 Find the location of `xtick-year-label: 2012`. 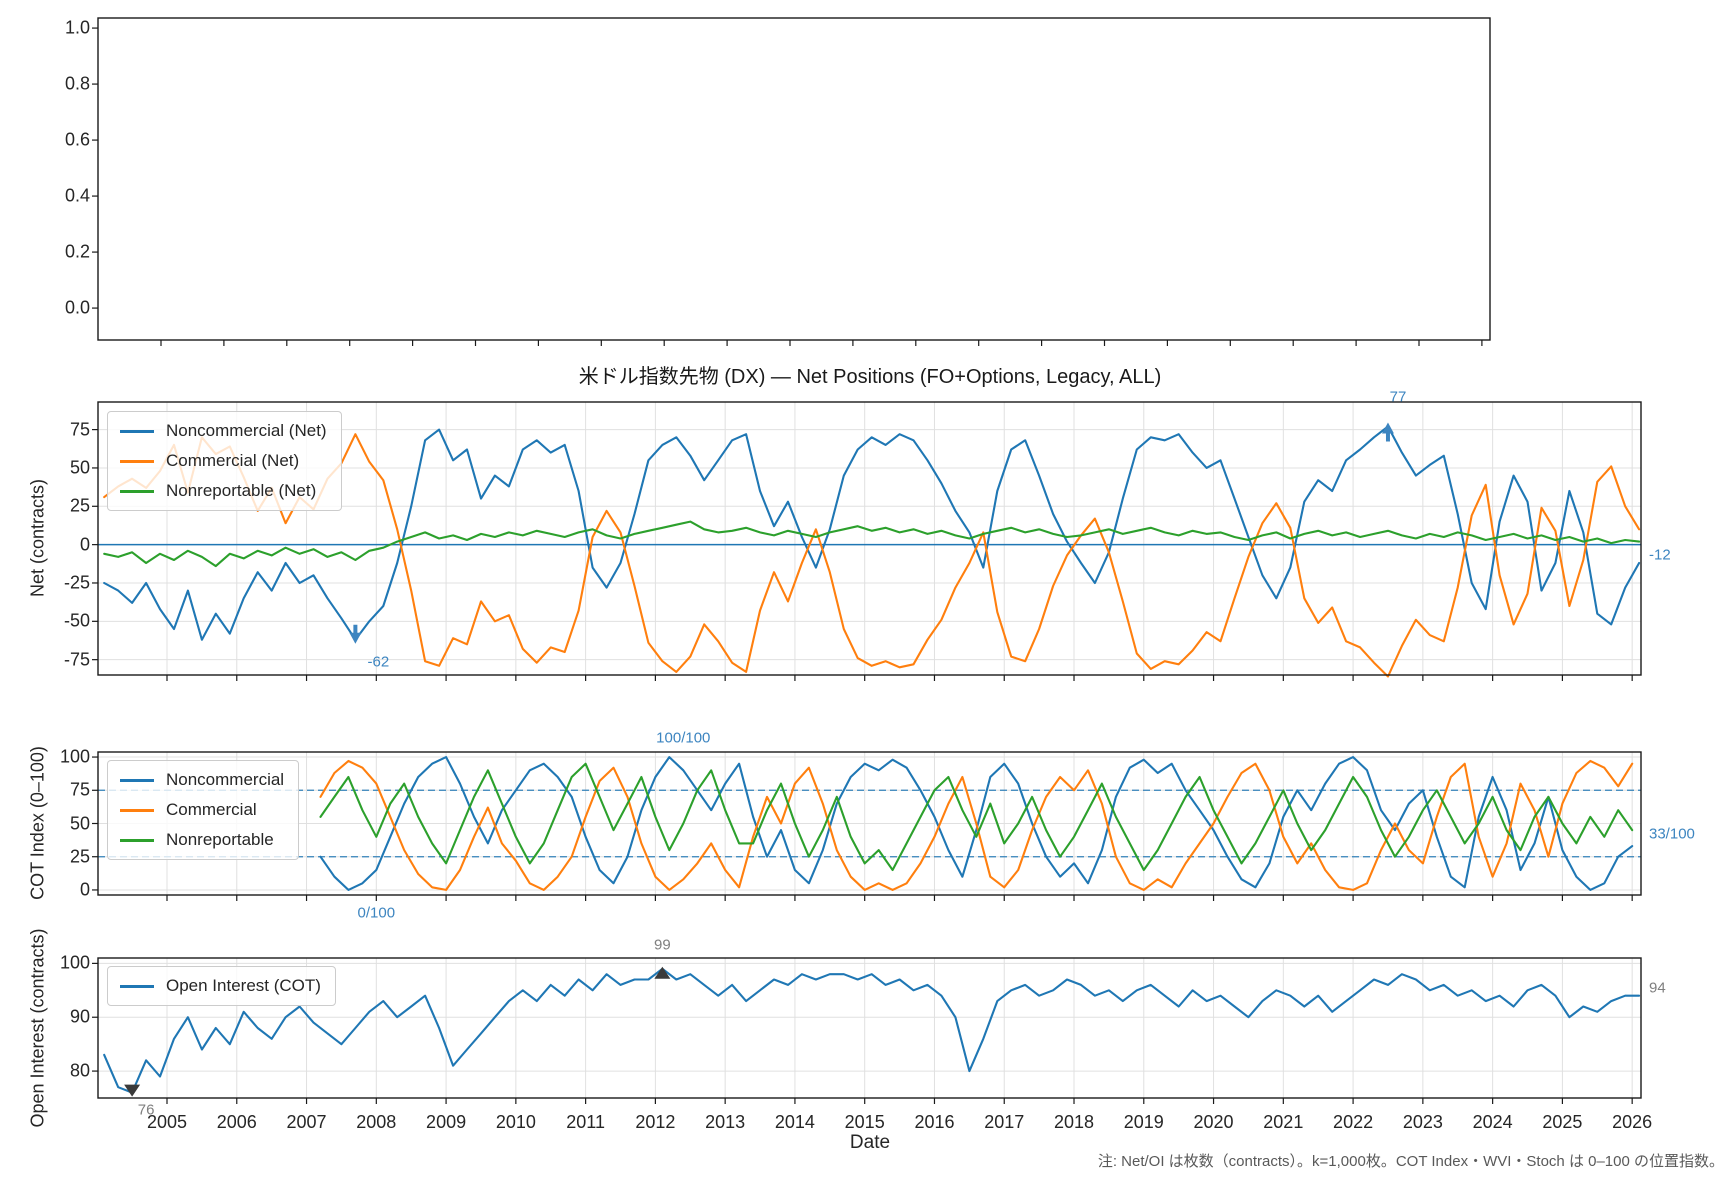

xtick-year-label: 2012 is located at coordinates (655, 1122).